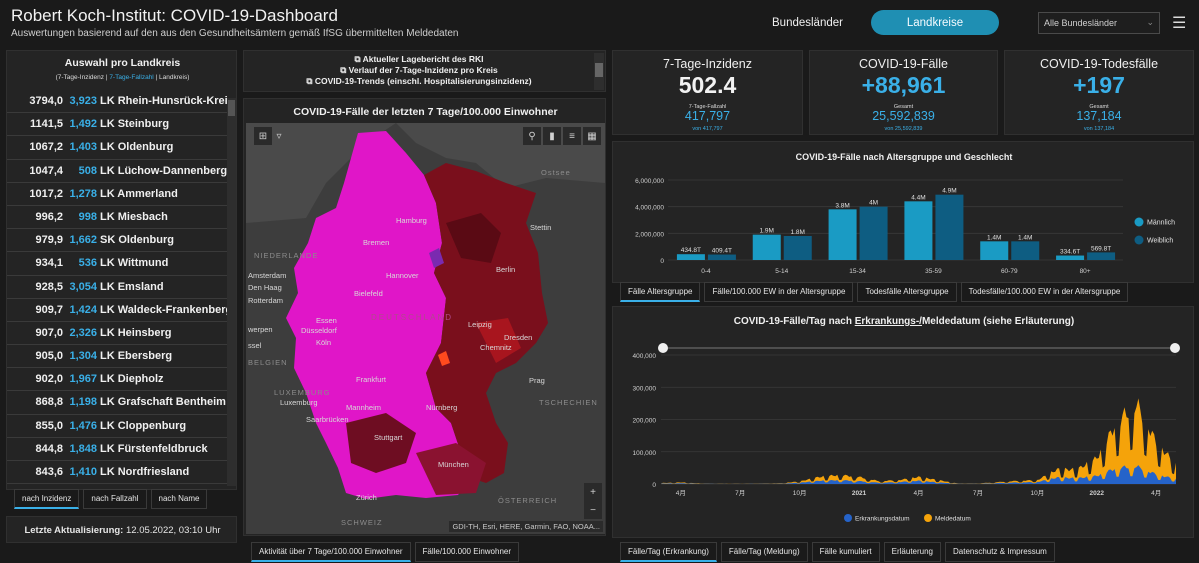 The image size is (1199, 563). What do you see at coordinates (807, 22) in the screenshot?
I see `nav-bundeslaender-button: Bundesländer` at bounding box center [807, 22].